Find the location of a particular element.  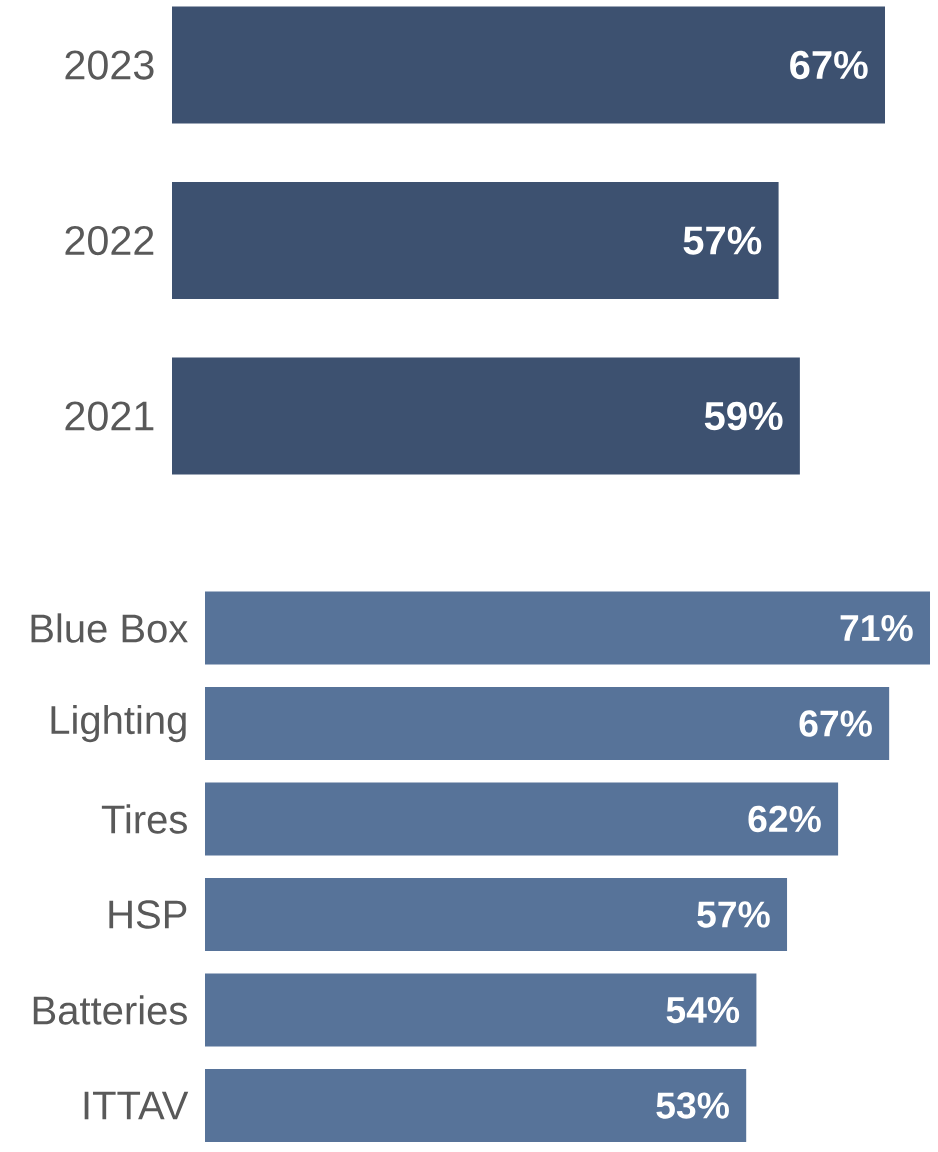

data-label: 53% is located at coordinates (692, 1105).